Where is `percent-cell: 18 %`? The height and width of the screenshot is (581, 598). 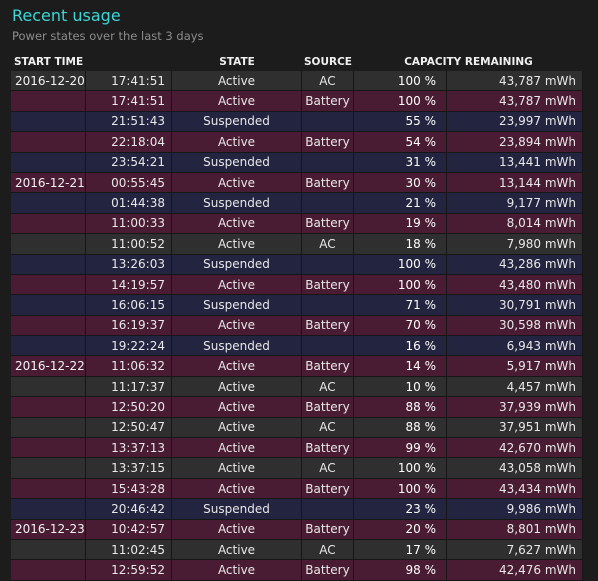 percent-cell: 18 % is located at coordinates (400, 244).